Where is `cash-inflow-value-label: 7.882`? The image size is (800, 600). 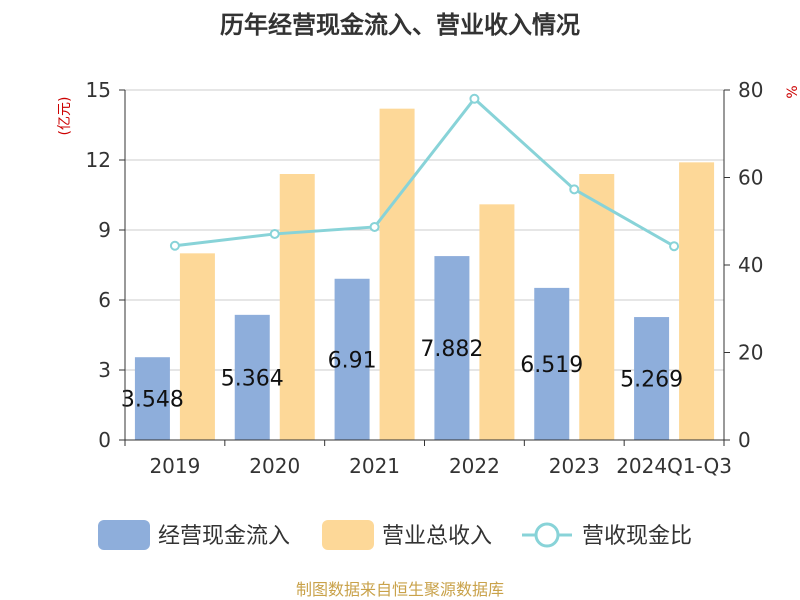
cash-inflow-value-label: 7.882 is located at coordinates (451, 349).